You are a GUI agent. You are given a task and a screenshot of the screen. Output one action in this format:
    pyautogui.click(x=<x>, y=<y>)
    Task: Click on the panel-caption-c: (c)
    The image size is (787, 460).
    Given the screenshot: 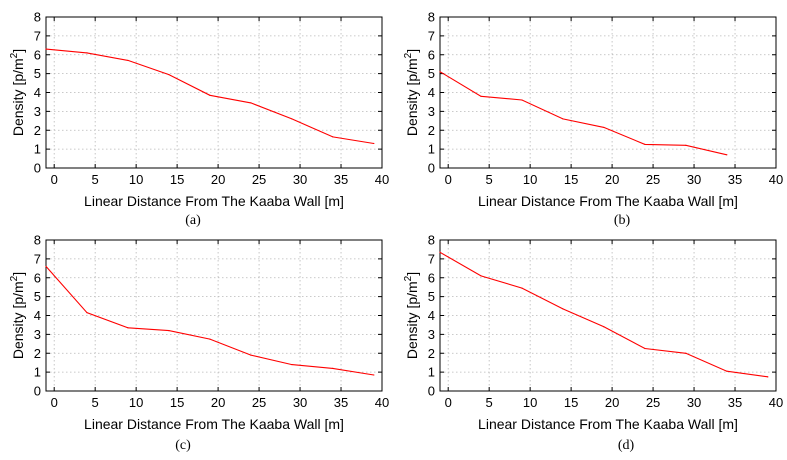 What is the action you would take?
    pyautogui.click(x=183, y=445)
    